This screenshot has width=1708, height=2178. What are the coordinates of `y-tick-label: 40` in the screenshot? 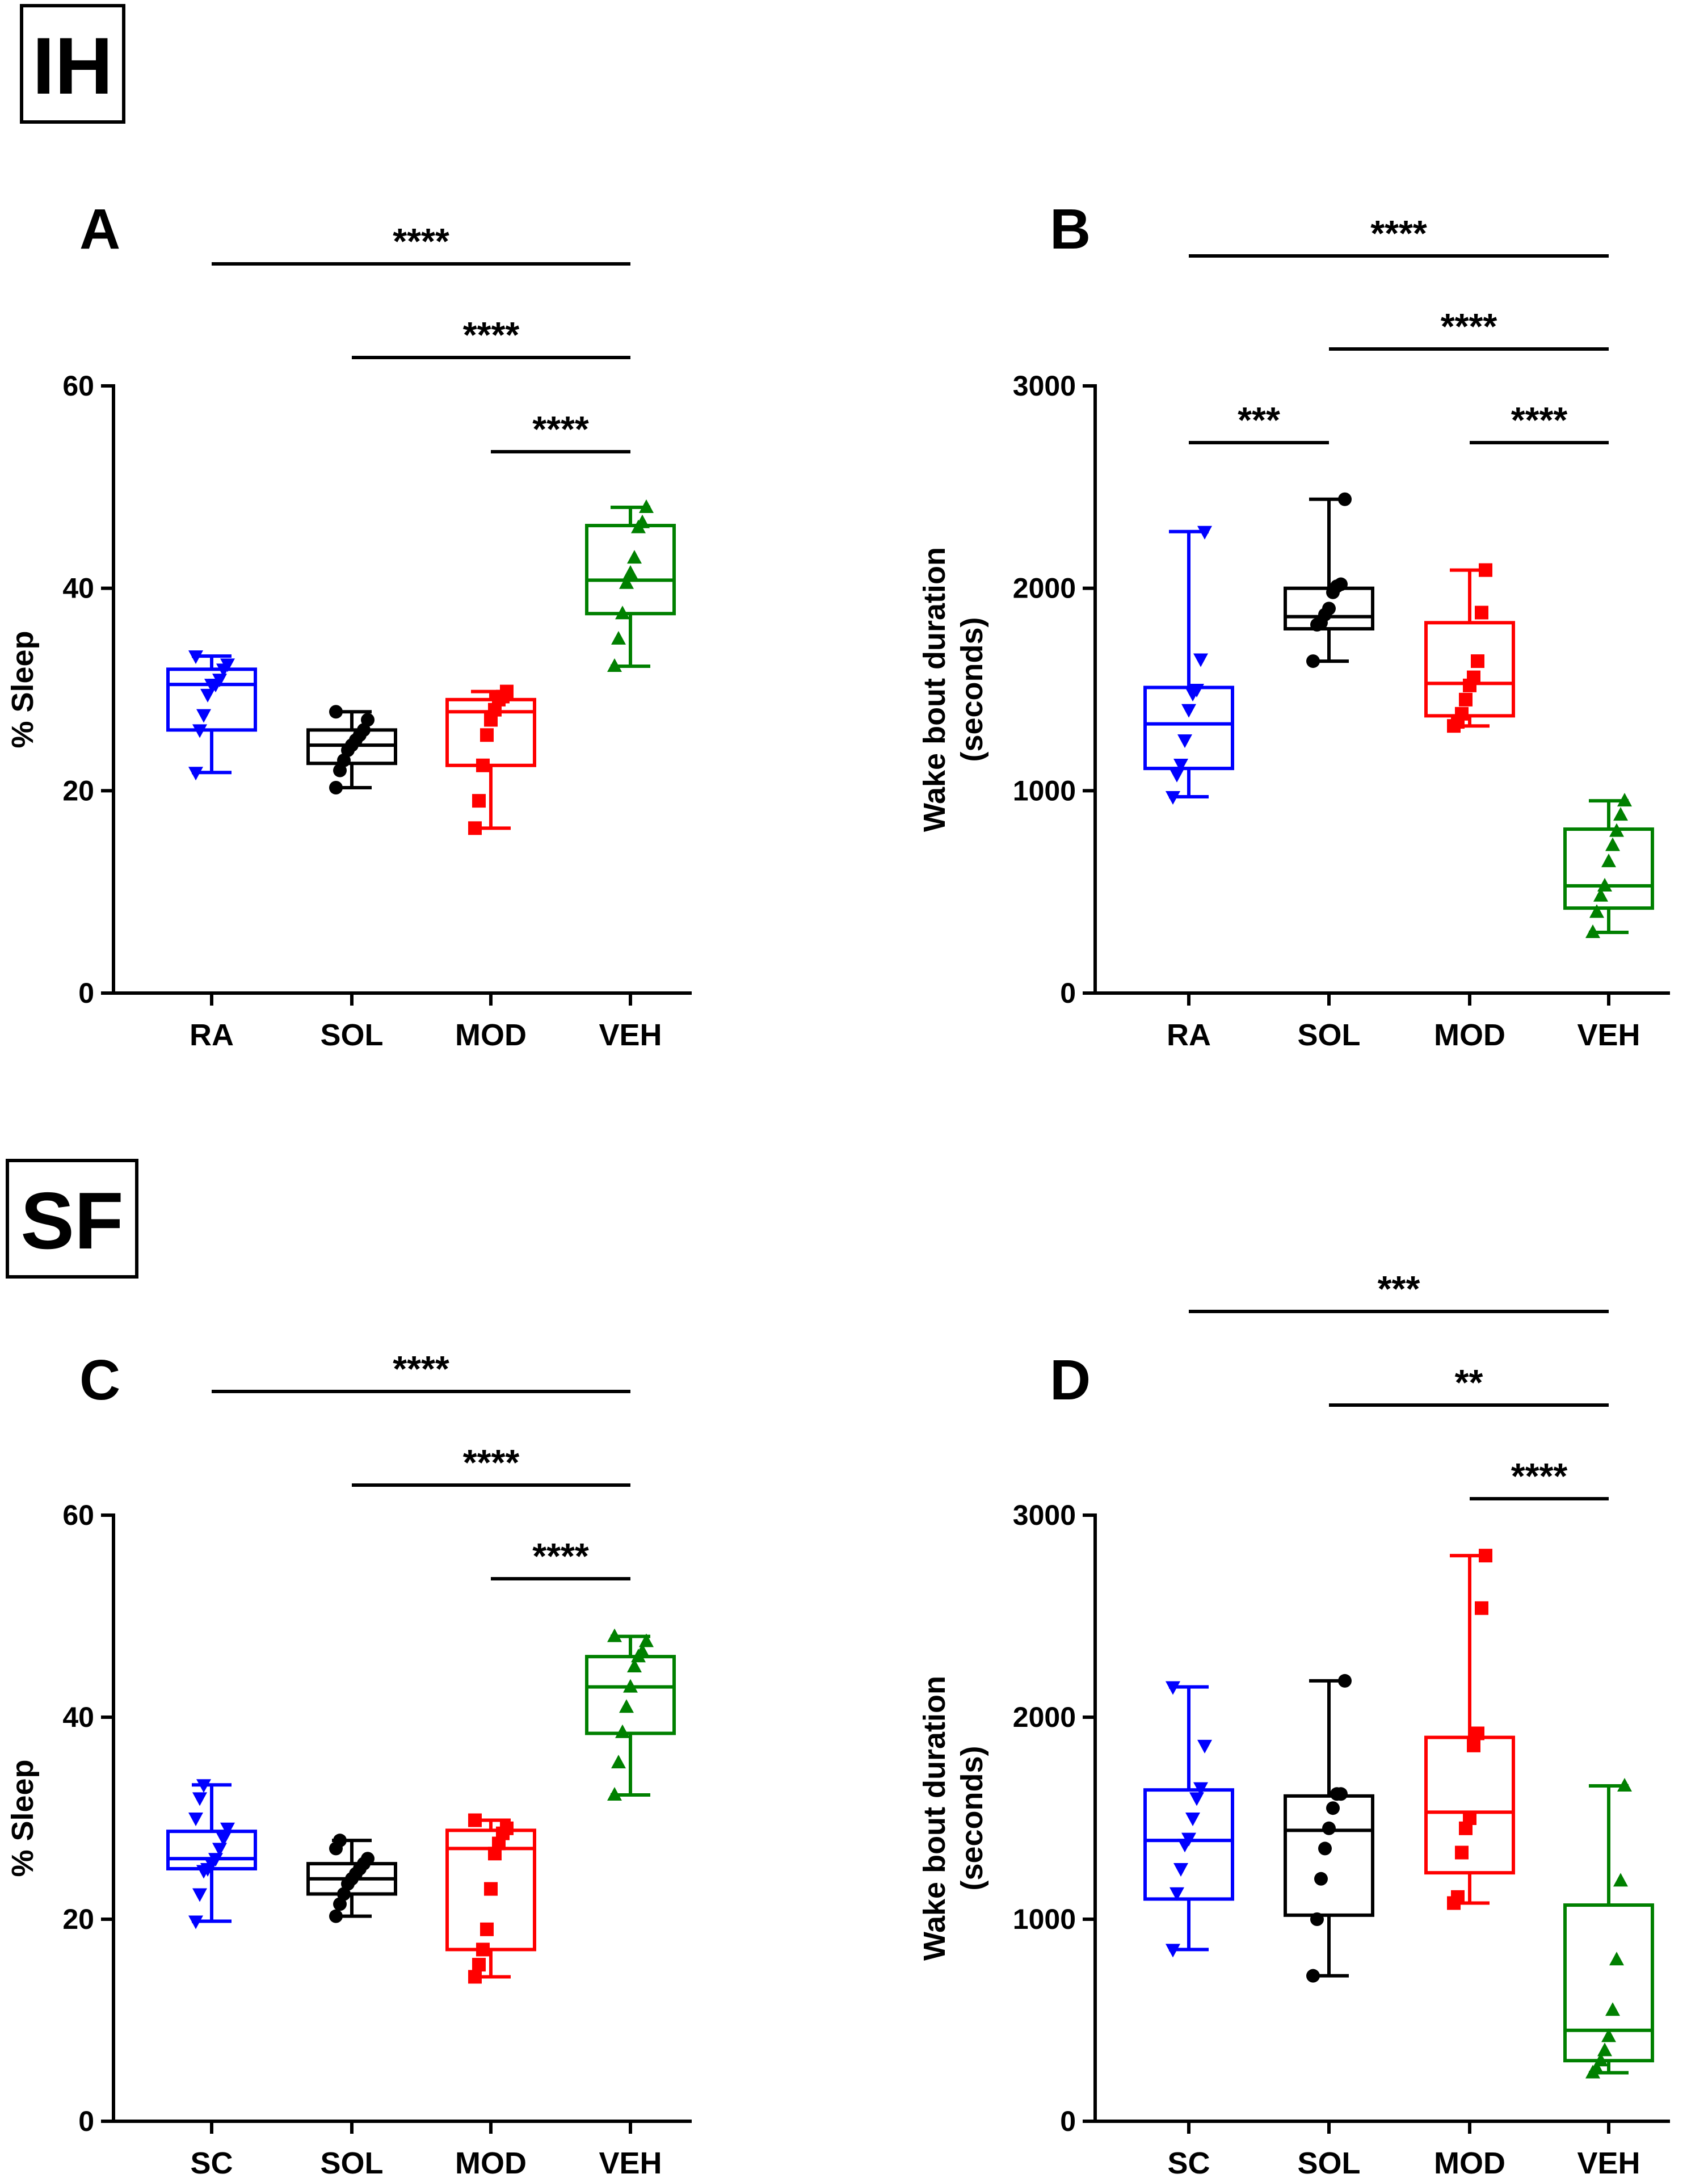 It's located at (78, 588).